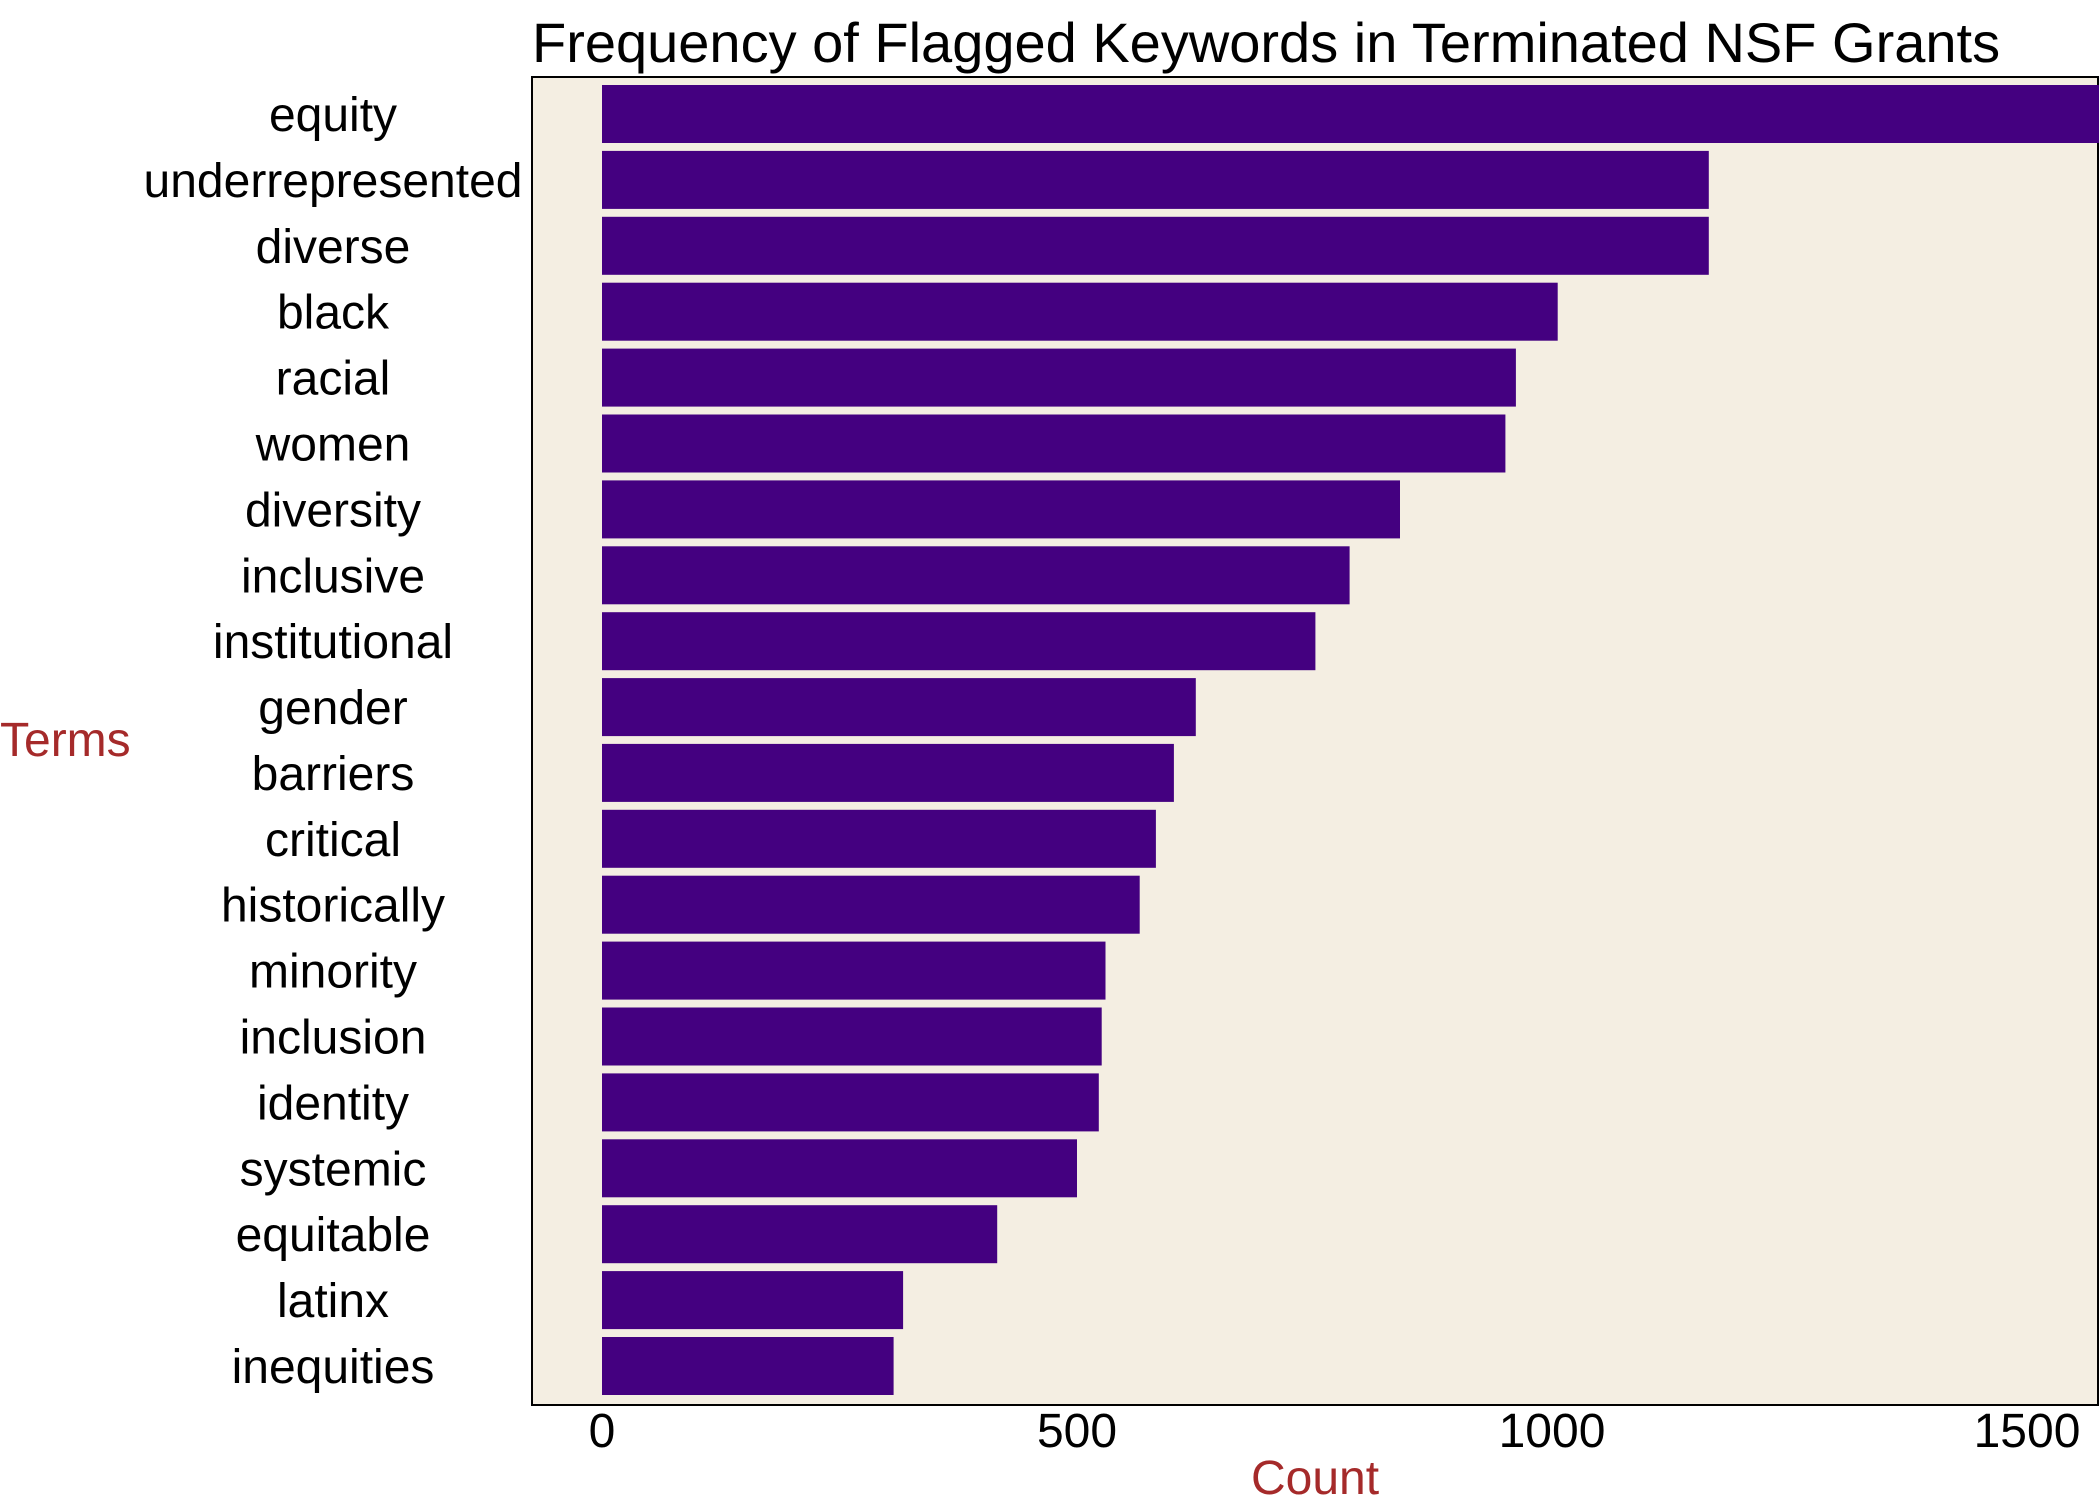 Image resolution: width=2099 pixels, height=1499 pixels. Describe the element at coordinates (1080, 311) in the screenshot. I see `bar-black` at that location.